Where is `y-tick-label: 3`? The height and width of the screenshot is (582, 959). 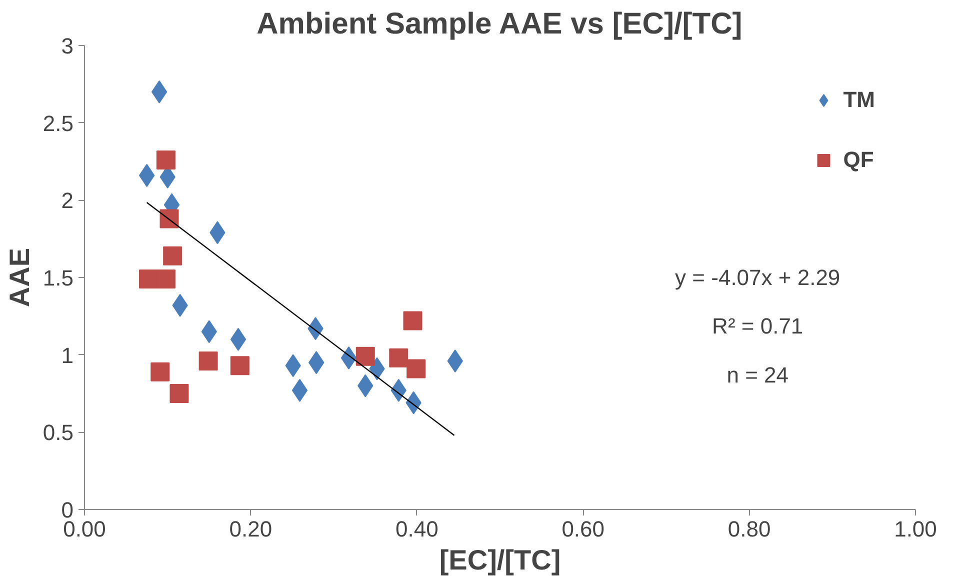
y-tick-label: 3 is located at coordinates (67, 46).